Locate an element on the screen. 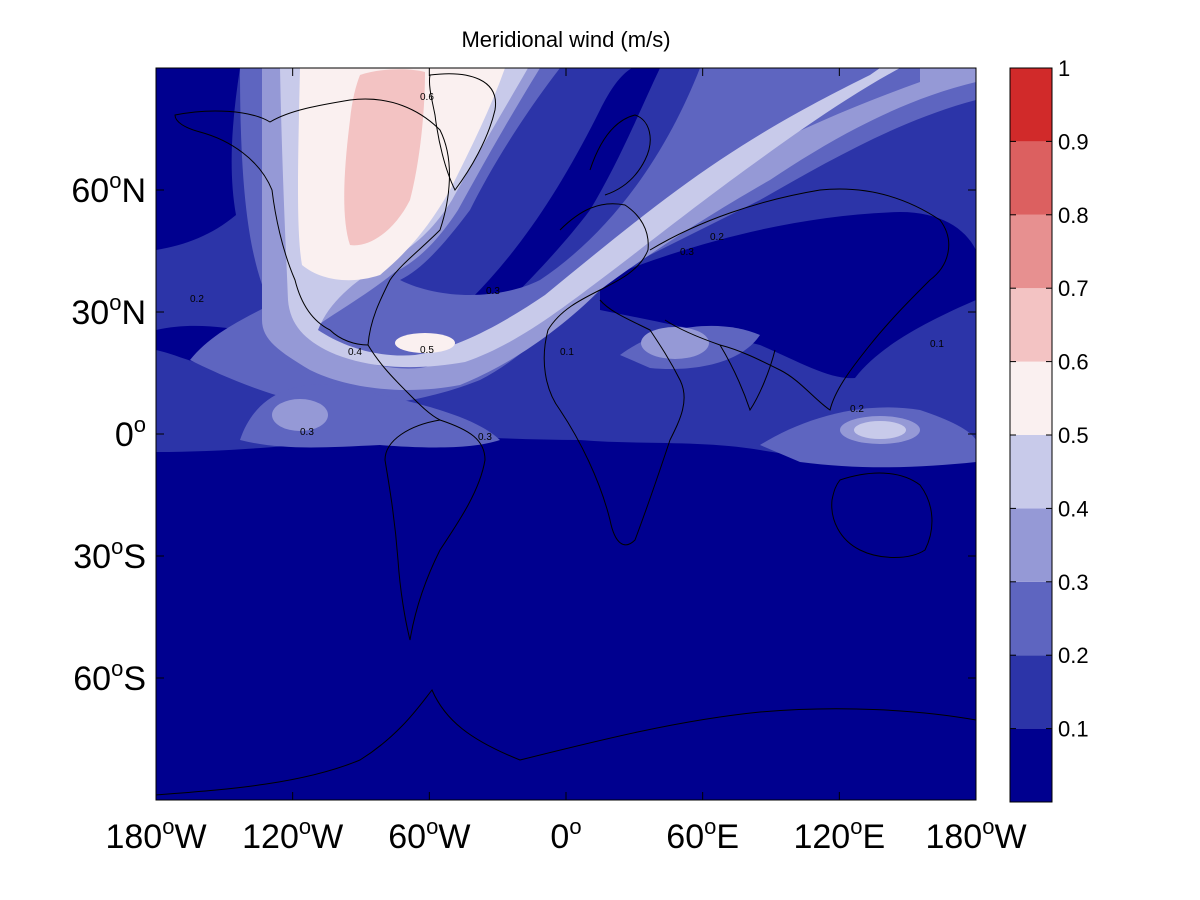 The image size is (1200, 900). arabia-blob is located at coordinates (675, 343).